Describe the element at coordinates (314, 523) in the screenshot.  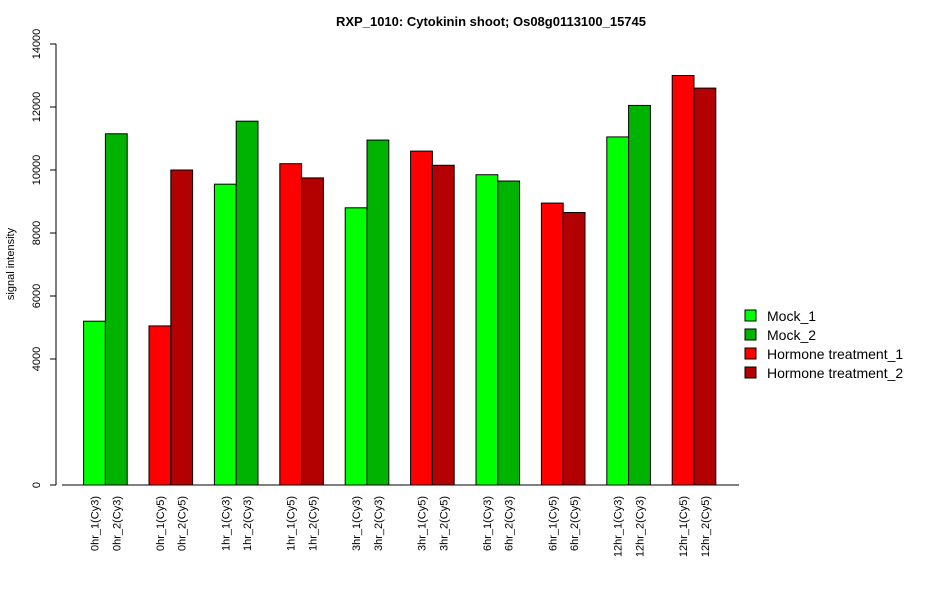
I see `category-label: 1hr_2(Cy5)` at that location.